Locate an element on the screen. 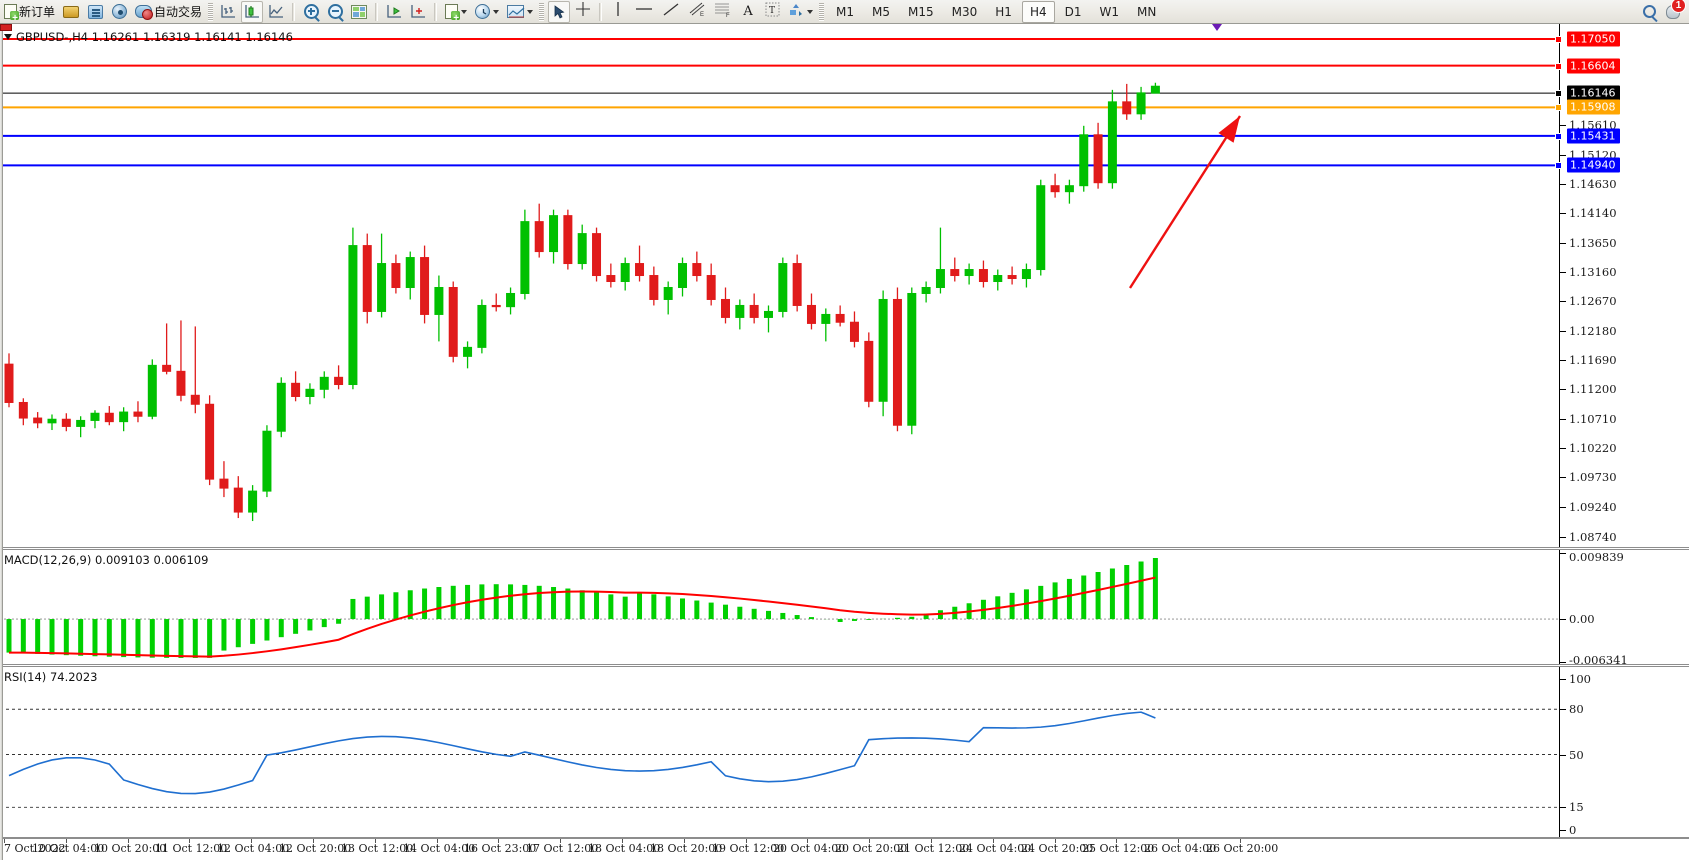 The image size is (1689, 860). text-button: A is located at coordinates (748, 12).